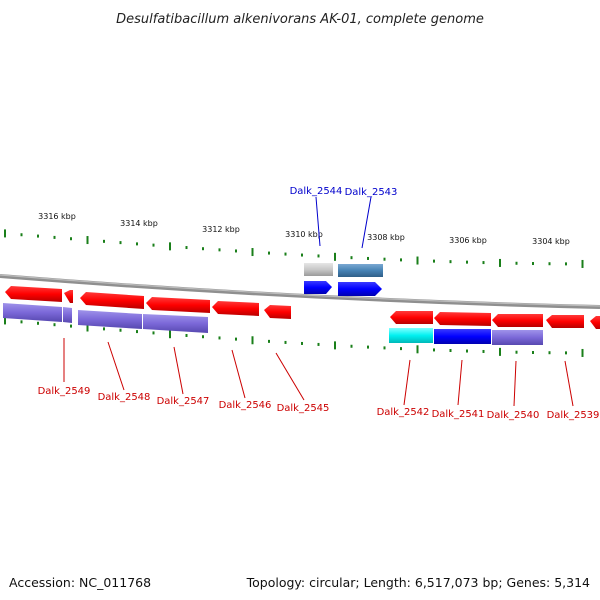 The width and height of the screenshot is (600, 600). What do you see at coordinates (318, 372) in the screenshot?
I see `label-leaders-bottom` at bounding box center [318, 372].